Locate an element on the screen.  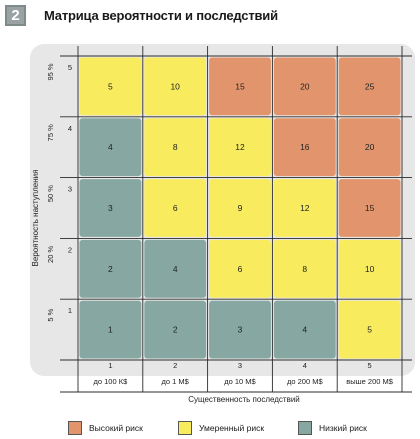
legend-swatch-mid is located at coordinates (185, 428).